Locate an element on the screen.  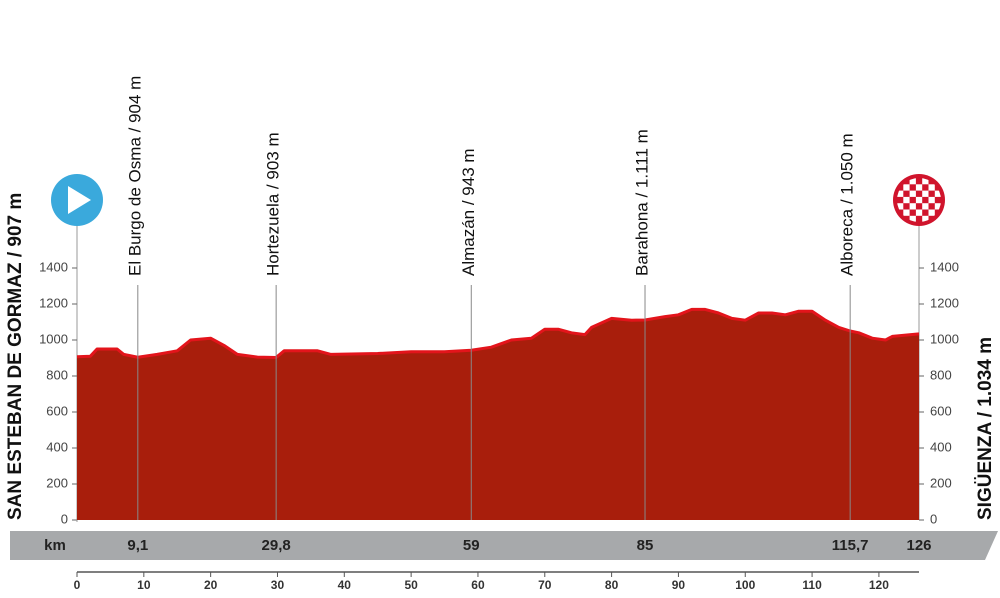
y-tick-label-right: 400 is located at coordinates (941, 446).